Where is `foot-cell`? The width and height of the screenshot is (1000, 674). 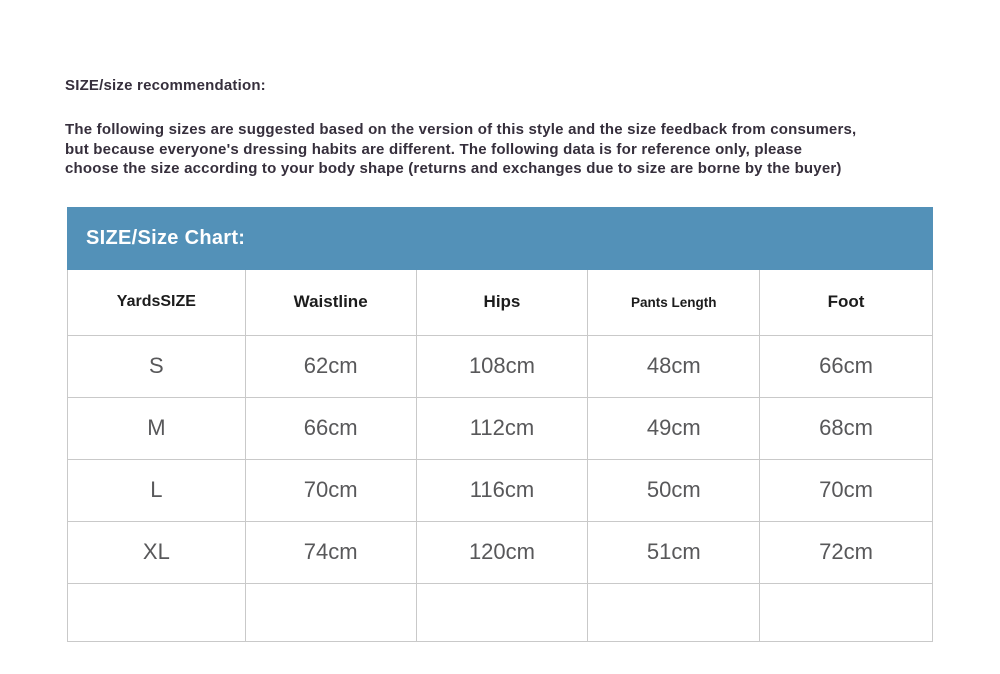 foot-cell is located at coordinates (846, 612).